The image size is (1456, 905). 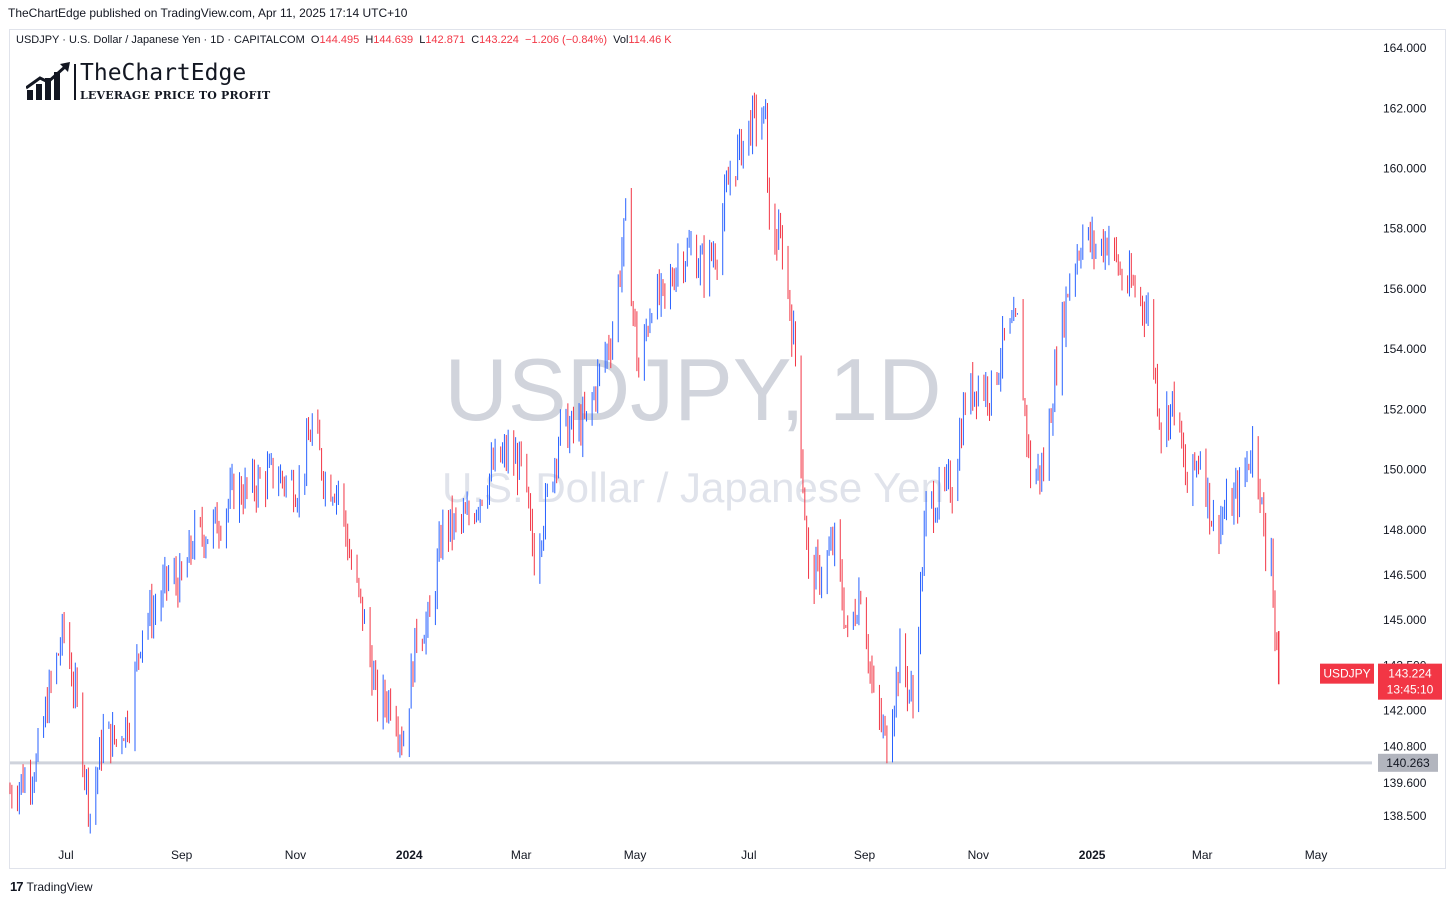 I want to click on legend-close: 143.224, so click(x=499, y=40).